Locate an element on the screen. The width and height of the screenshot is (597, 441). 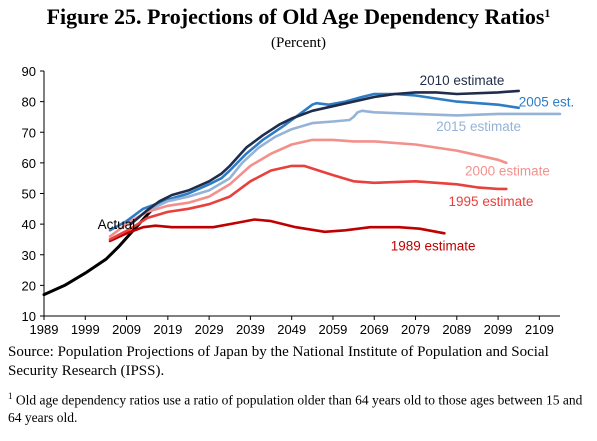
x-tick-label: 2109 is located at coordinates (539, 329).